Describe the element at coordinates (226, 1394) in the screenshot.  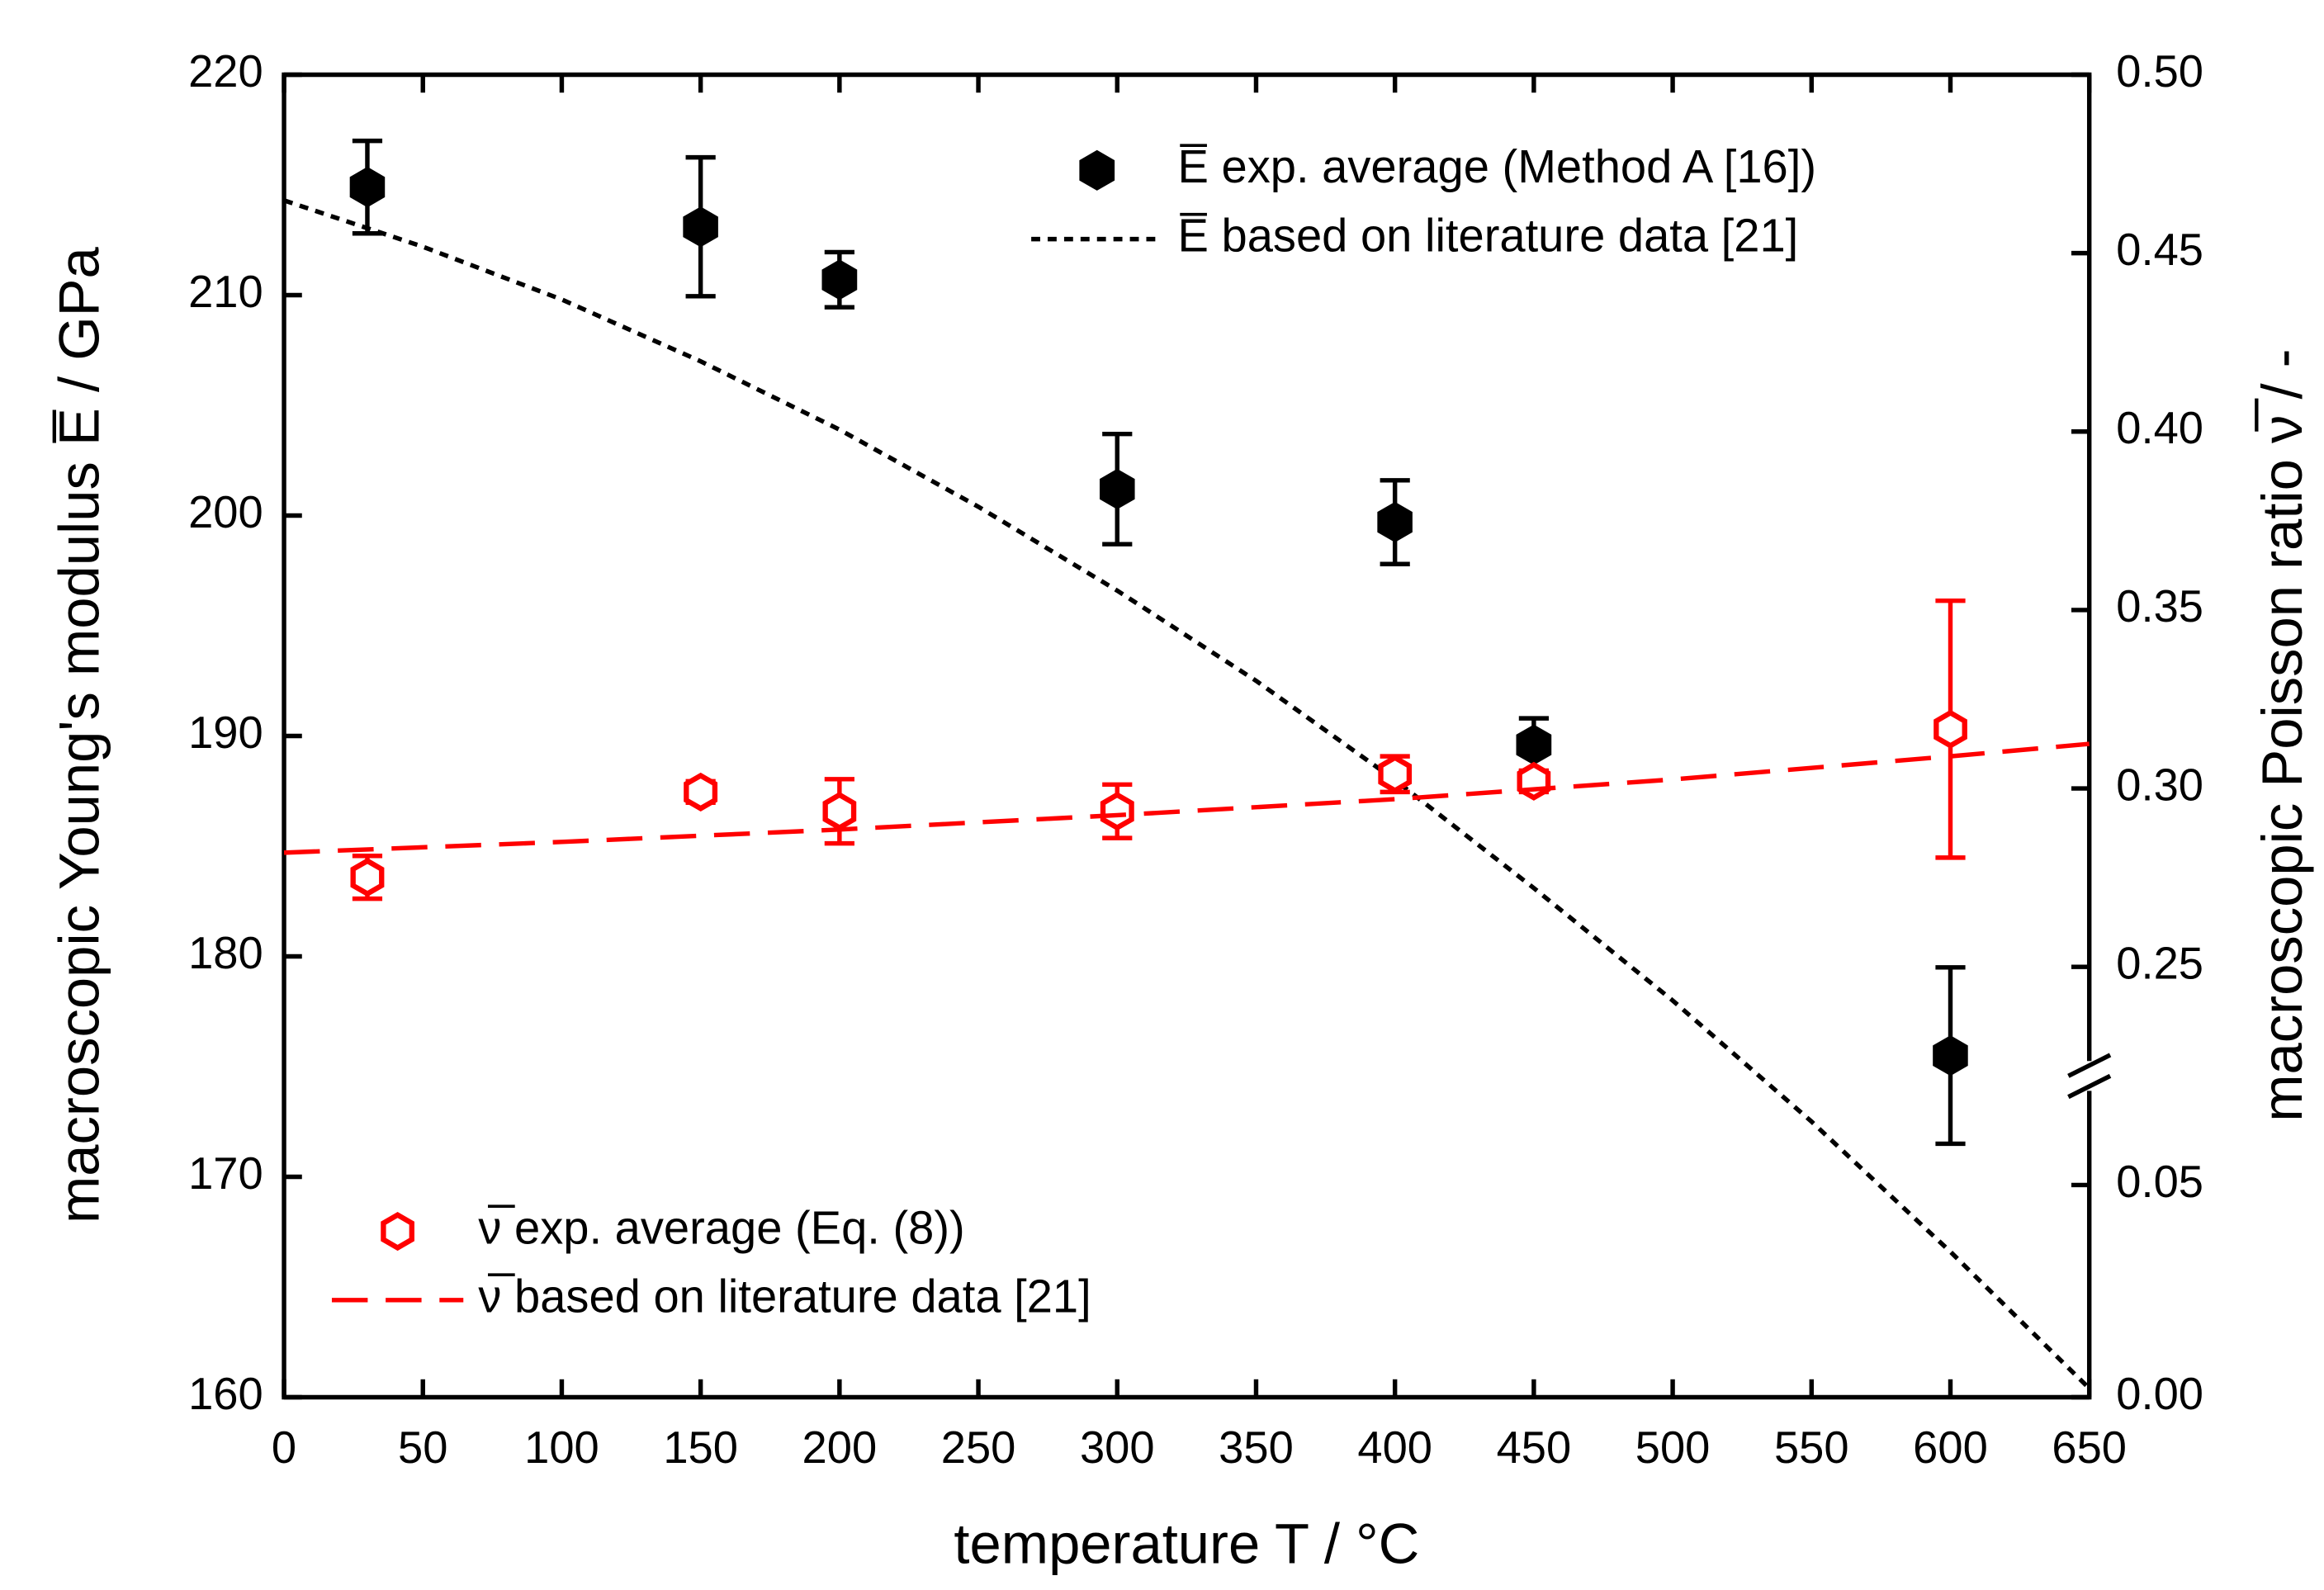
I see `y-tick-label: 160` at that location.